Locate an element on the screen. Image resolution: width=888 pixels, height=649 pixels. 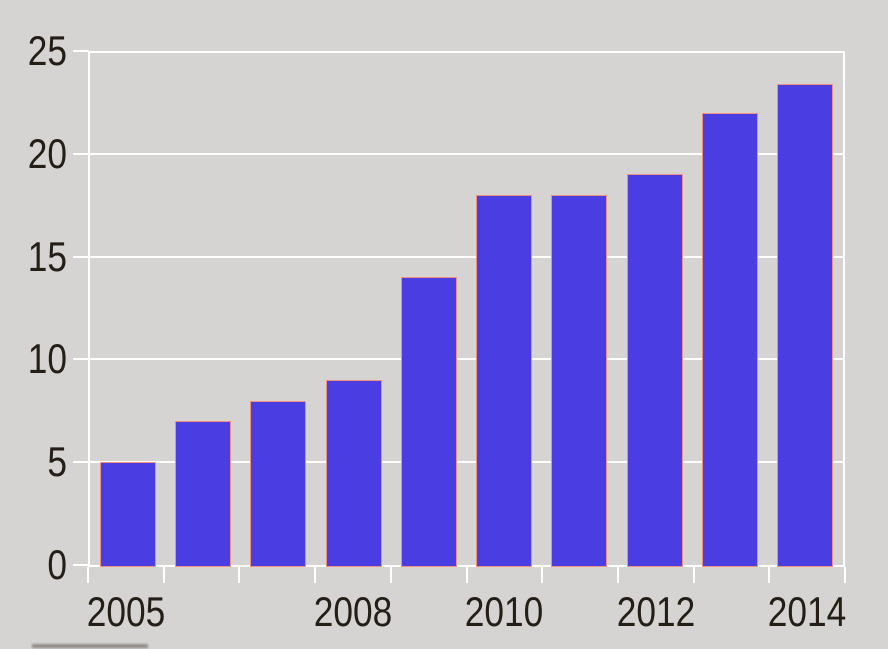
bar-2008 is located at coordinates (353, 473).